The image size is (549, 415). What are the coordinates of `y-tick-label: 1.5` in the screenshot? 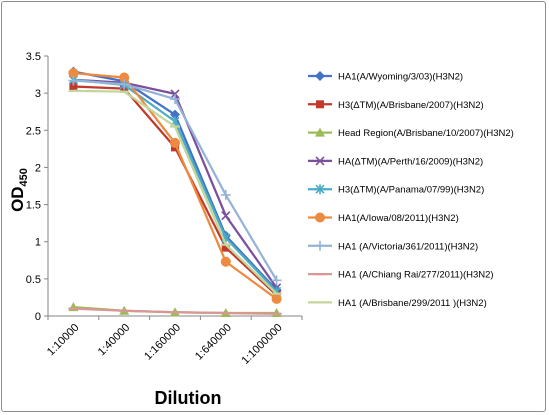 It's located at (33, 206).